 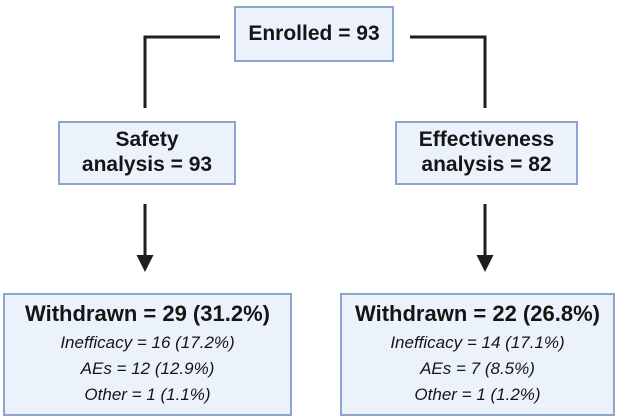 What do you see at coordinates (486, 140) in the screenshot?
I see `effectiveness-label-line1: Effectiveness` at bounding box center [486, 140].